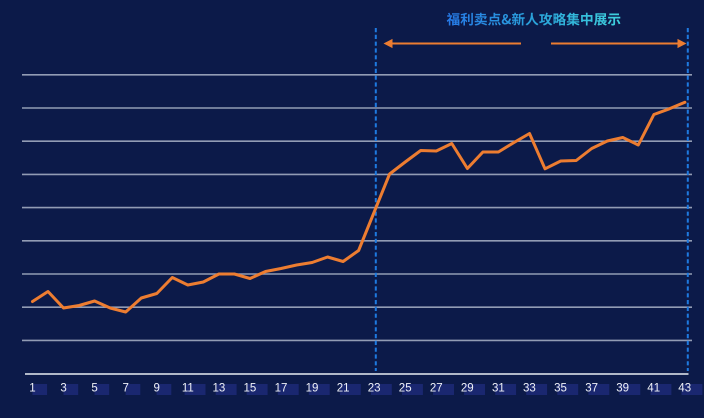 The image size is (704, 418). What do you see at coordinates (219, 389) in the screenshot?
I see `svg-text: 13` at bounding box center [219, 389].